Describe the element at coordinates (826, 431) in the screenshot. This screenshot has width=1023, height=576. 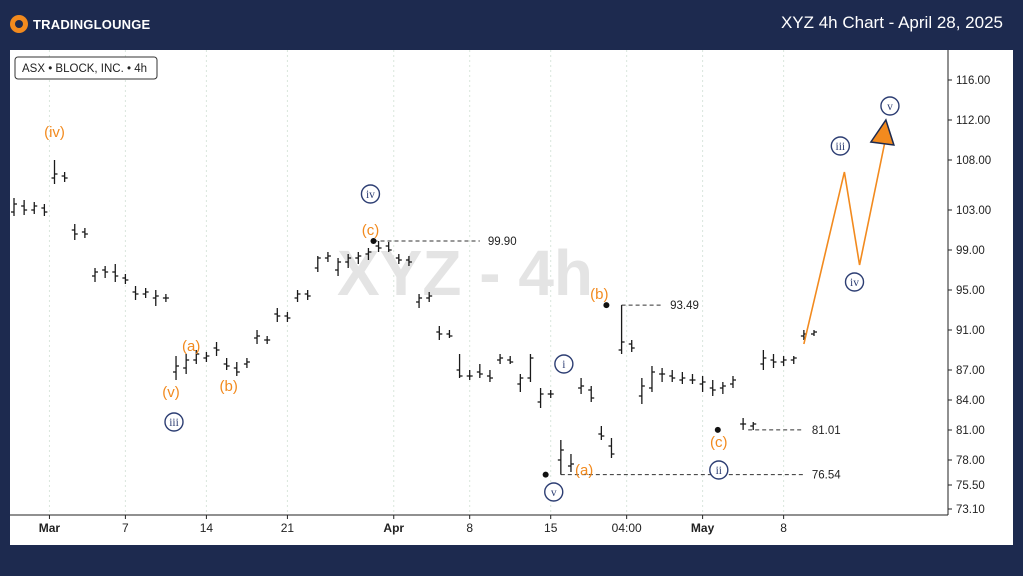
I see `level-label: 81.01` at that location.